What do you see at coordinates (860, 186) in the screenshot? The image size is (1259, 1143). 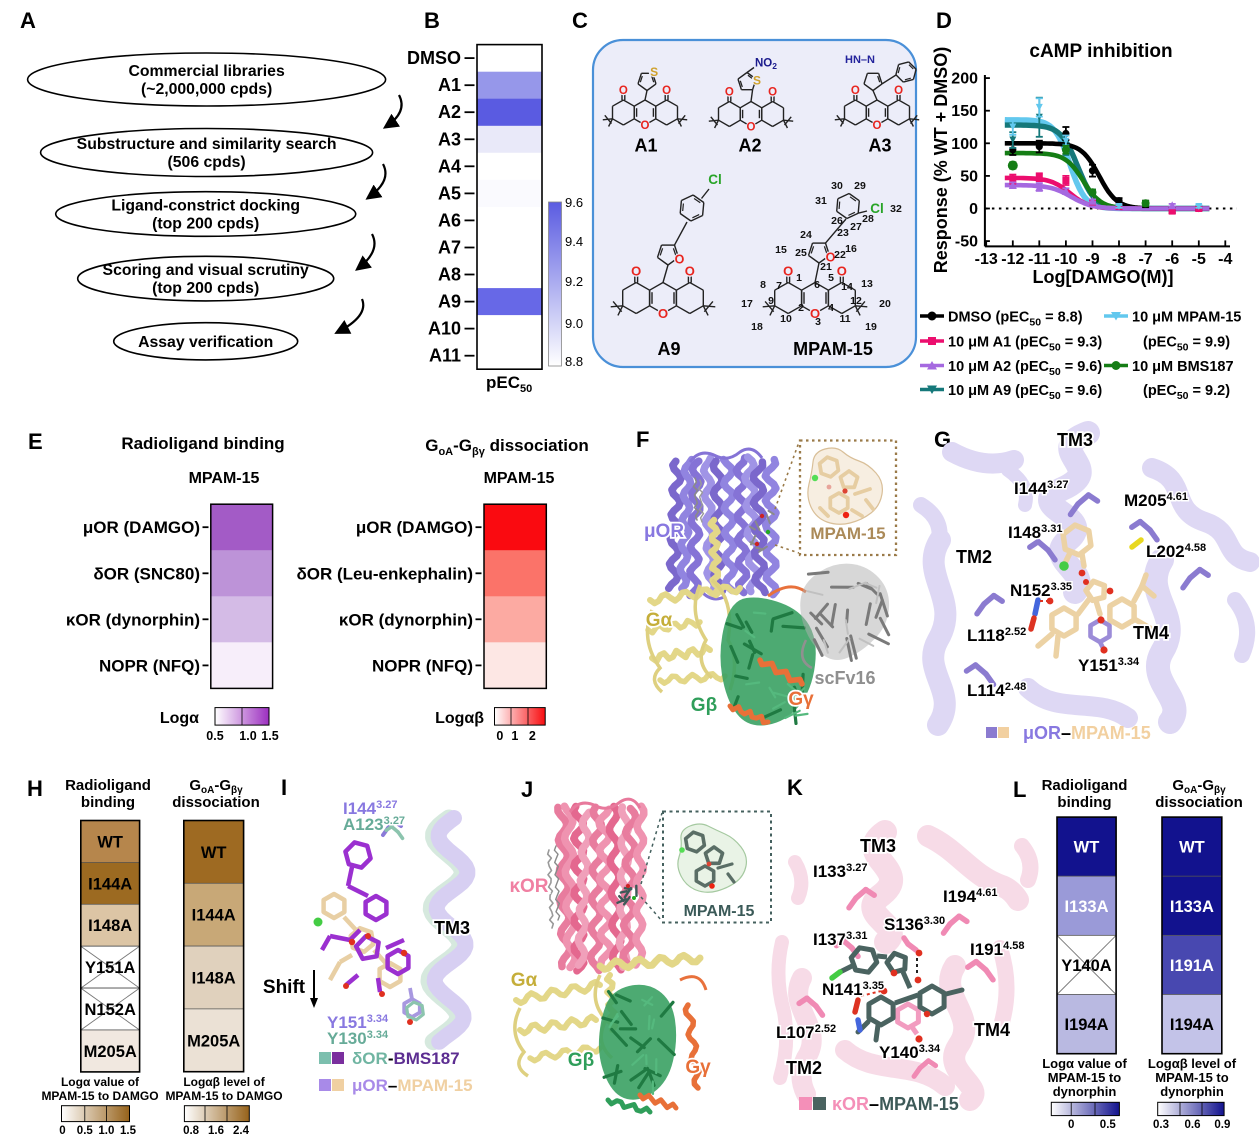 I see `svg-text: 29` at bounding box center [860, 186].